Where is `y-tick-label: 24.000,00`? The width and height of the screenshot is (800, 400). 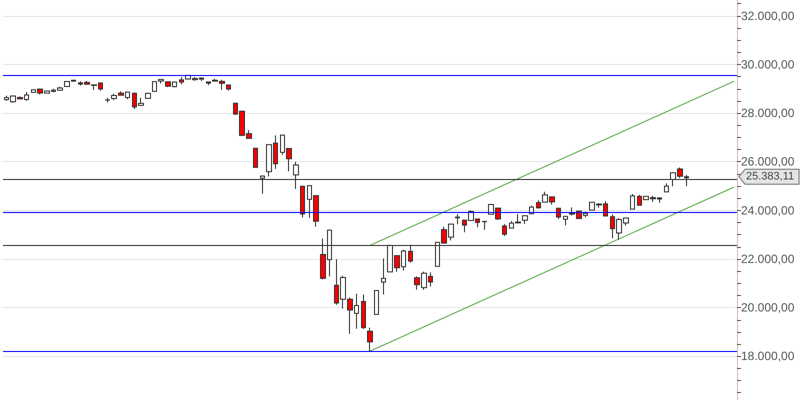
y-tick-label: 24.000,00 is located at coordinates (768, 210).